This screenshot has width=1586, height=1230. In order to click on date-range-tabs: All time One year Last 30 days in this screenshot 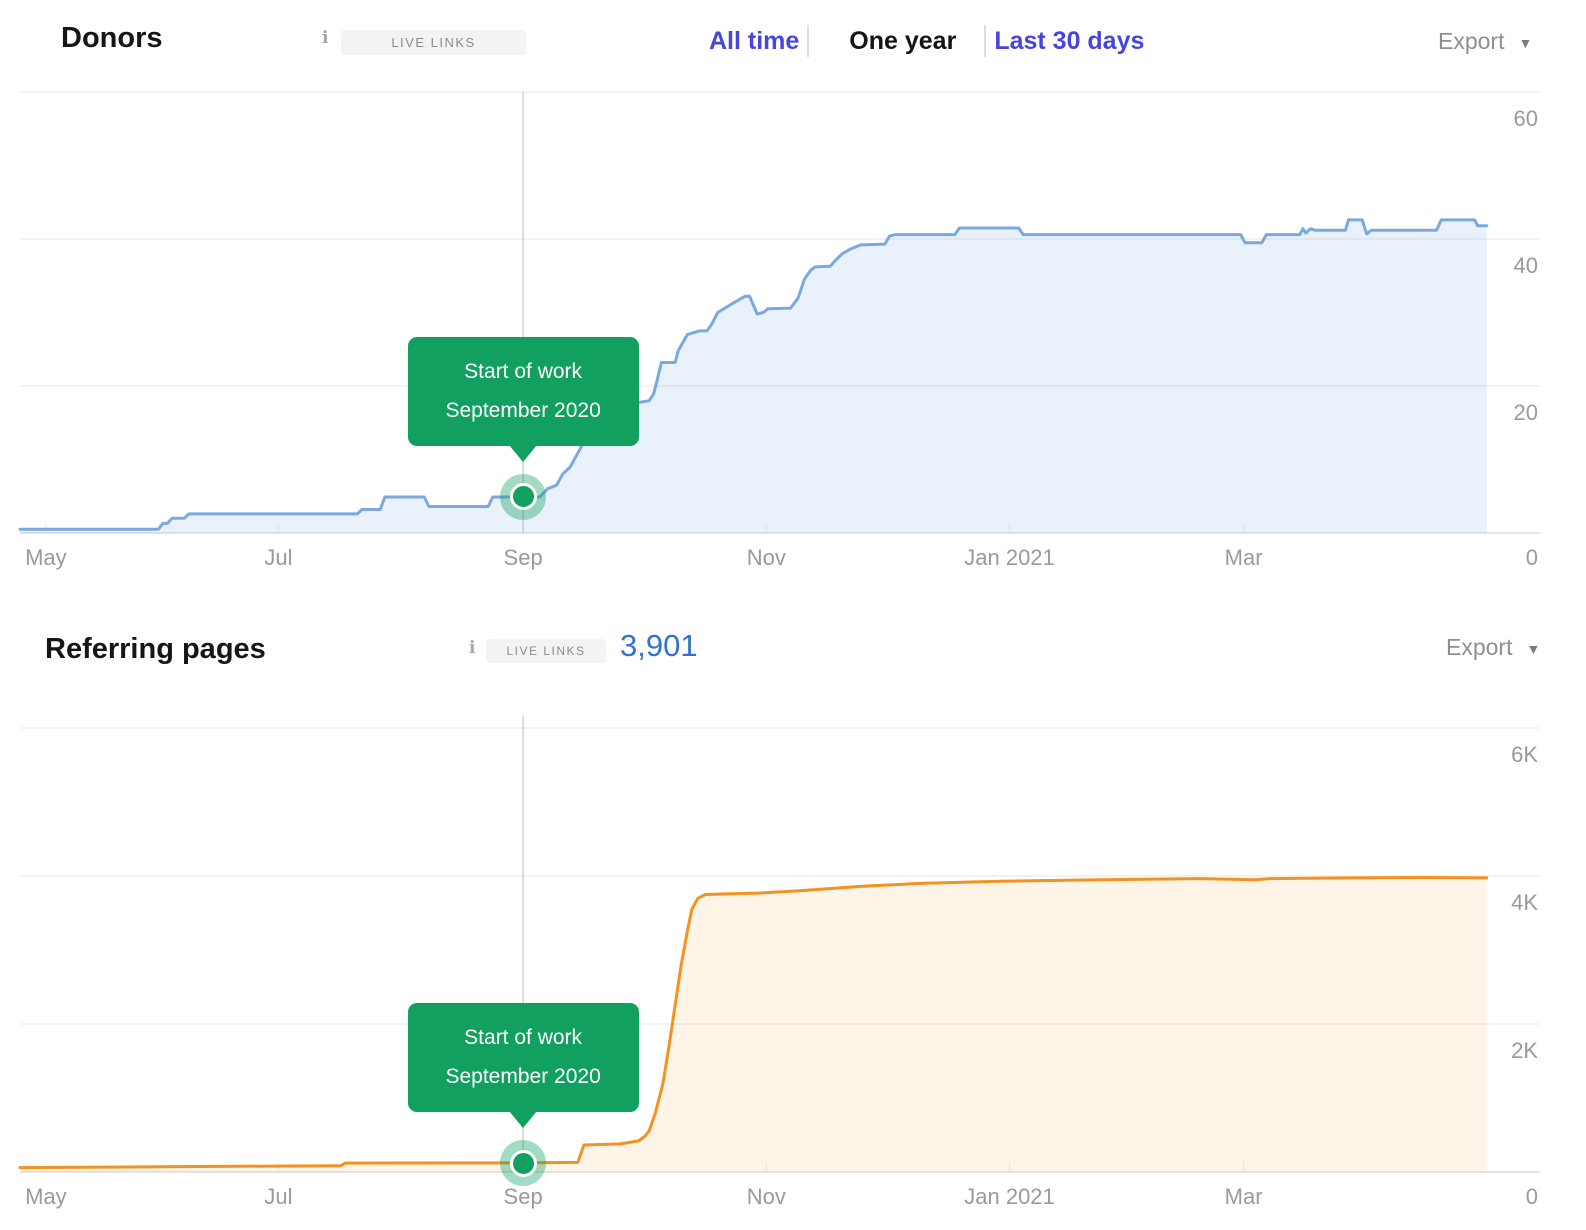, I will do `click(926, 41)`.